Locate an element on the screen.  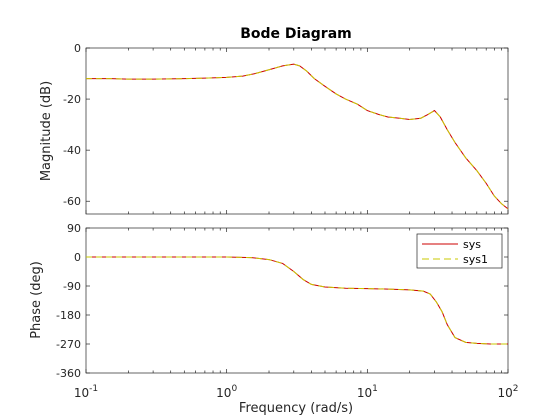
legend-label-sys1: sys1 is located at coordinates (475, 259).